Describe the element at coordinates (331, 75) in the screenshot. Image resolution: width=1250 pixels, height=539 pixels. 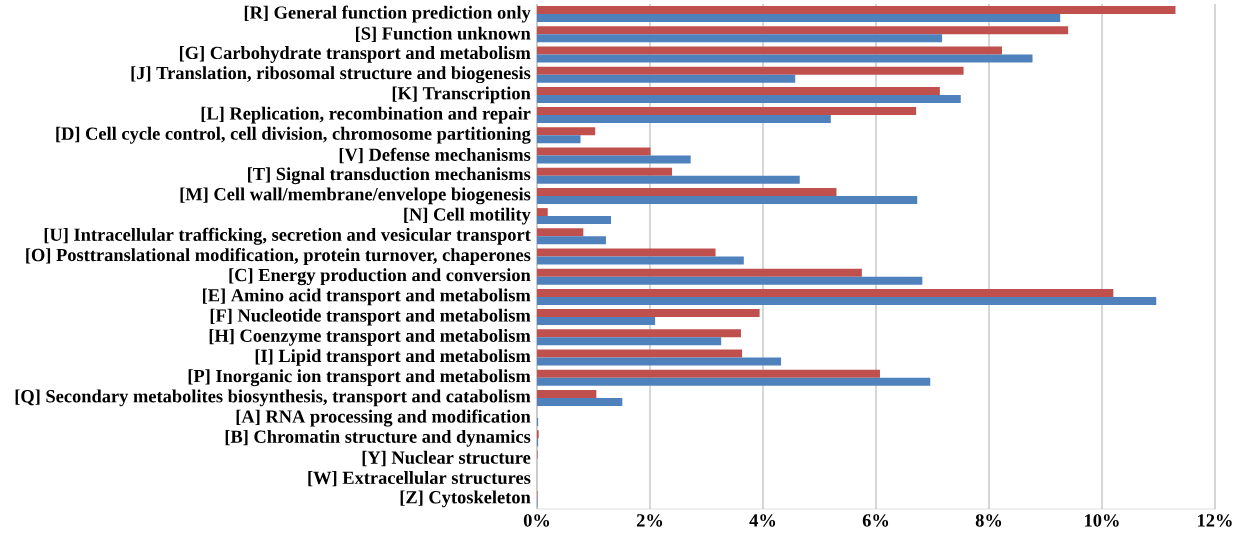
I see `y-tick-label: [J] Translation, ribosomal structure and biogenesis` at that location.